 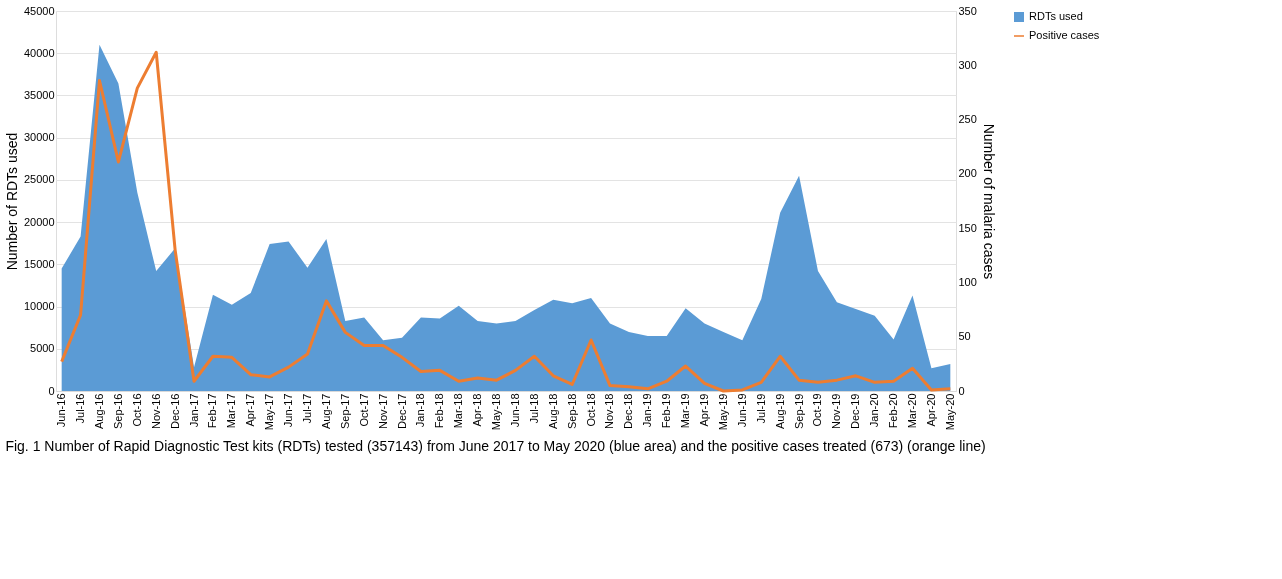 I want to click on x-tick-label: Feb-20, so click(x=893, y=411).